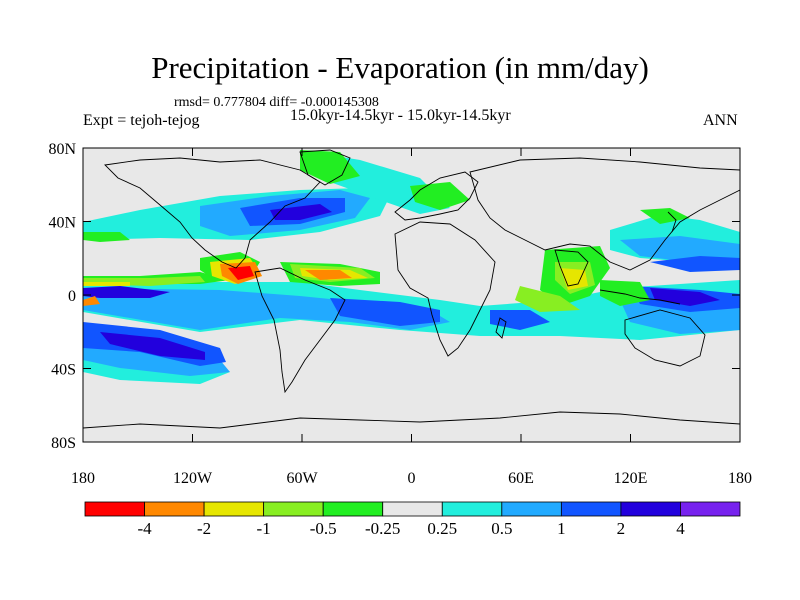 This screenshot has height=600, width=800. Describe the element at coordinates (412, 519) in the screenshot. I see `colorbar: -4 -2 -1 -0.5 -0.25 0.25 0.5 1 2 4` at that location.